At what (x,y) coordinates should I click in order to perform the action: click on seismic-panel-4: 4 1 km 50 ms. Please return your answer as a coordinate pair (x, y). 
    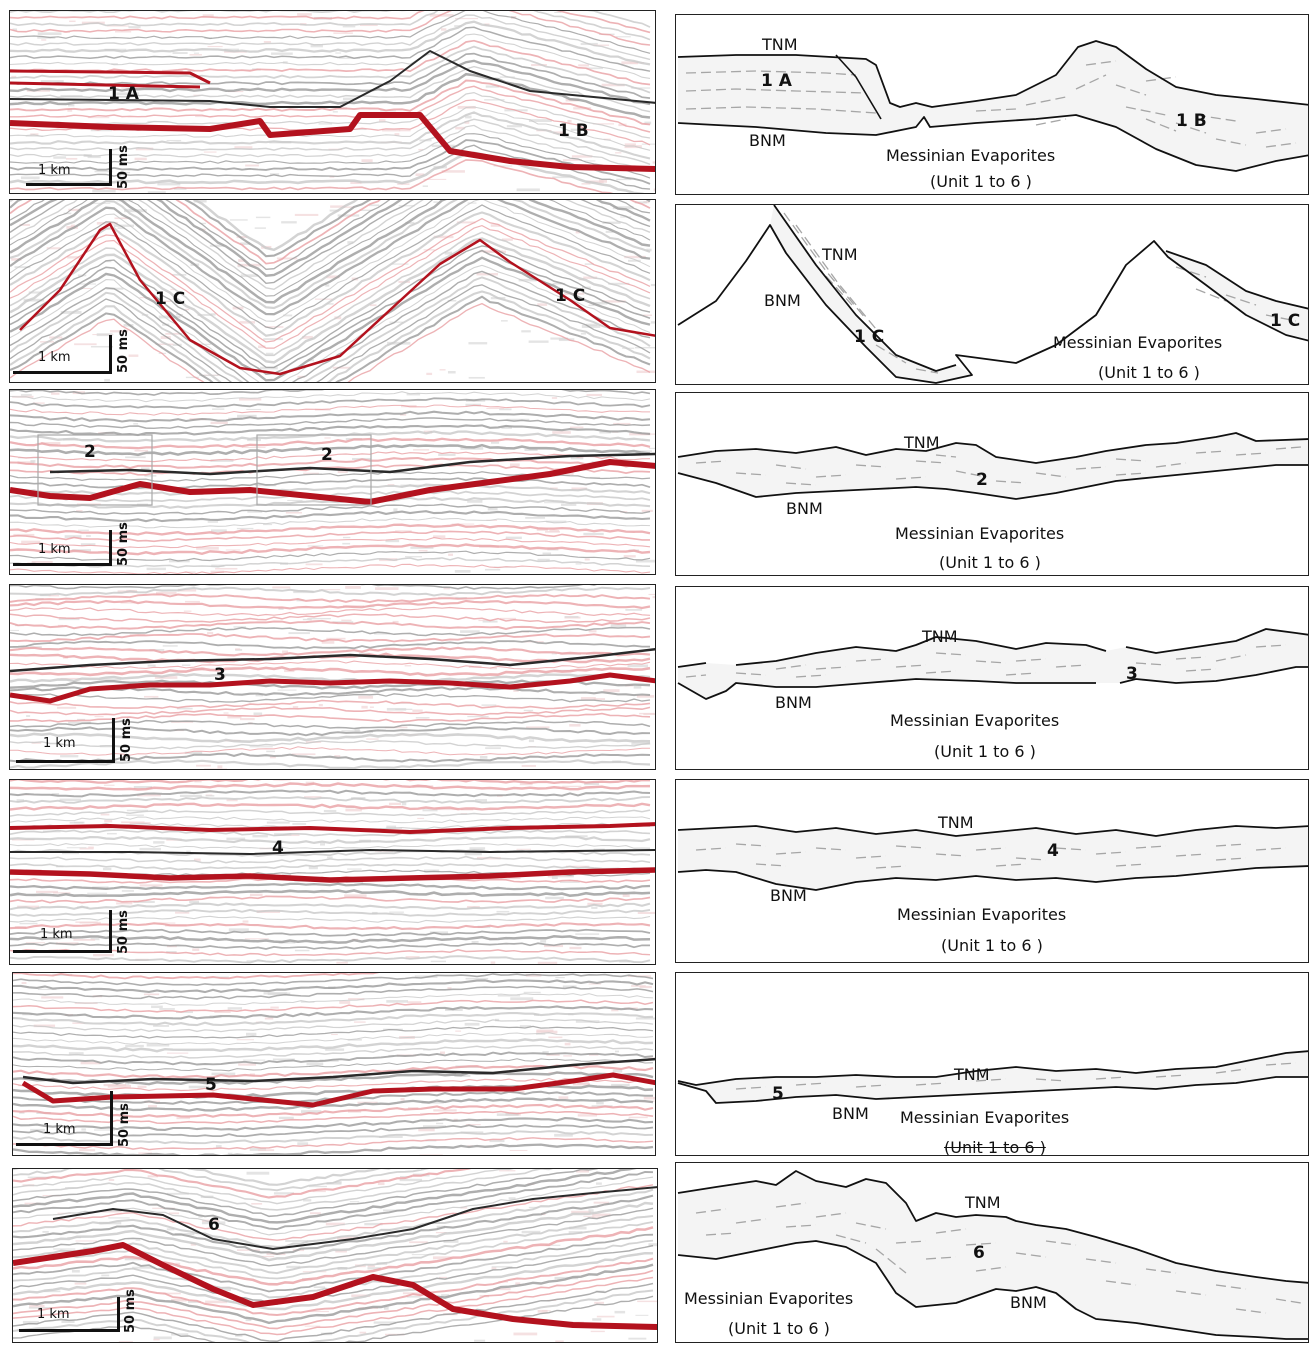
    Looking at the image, I should click on (332, 872).